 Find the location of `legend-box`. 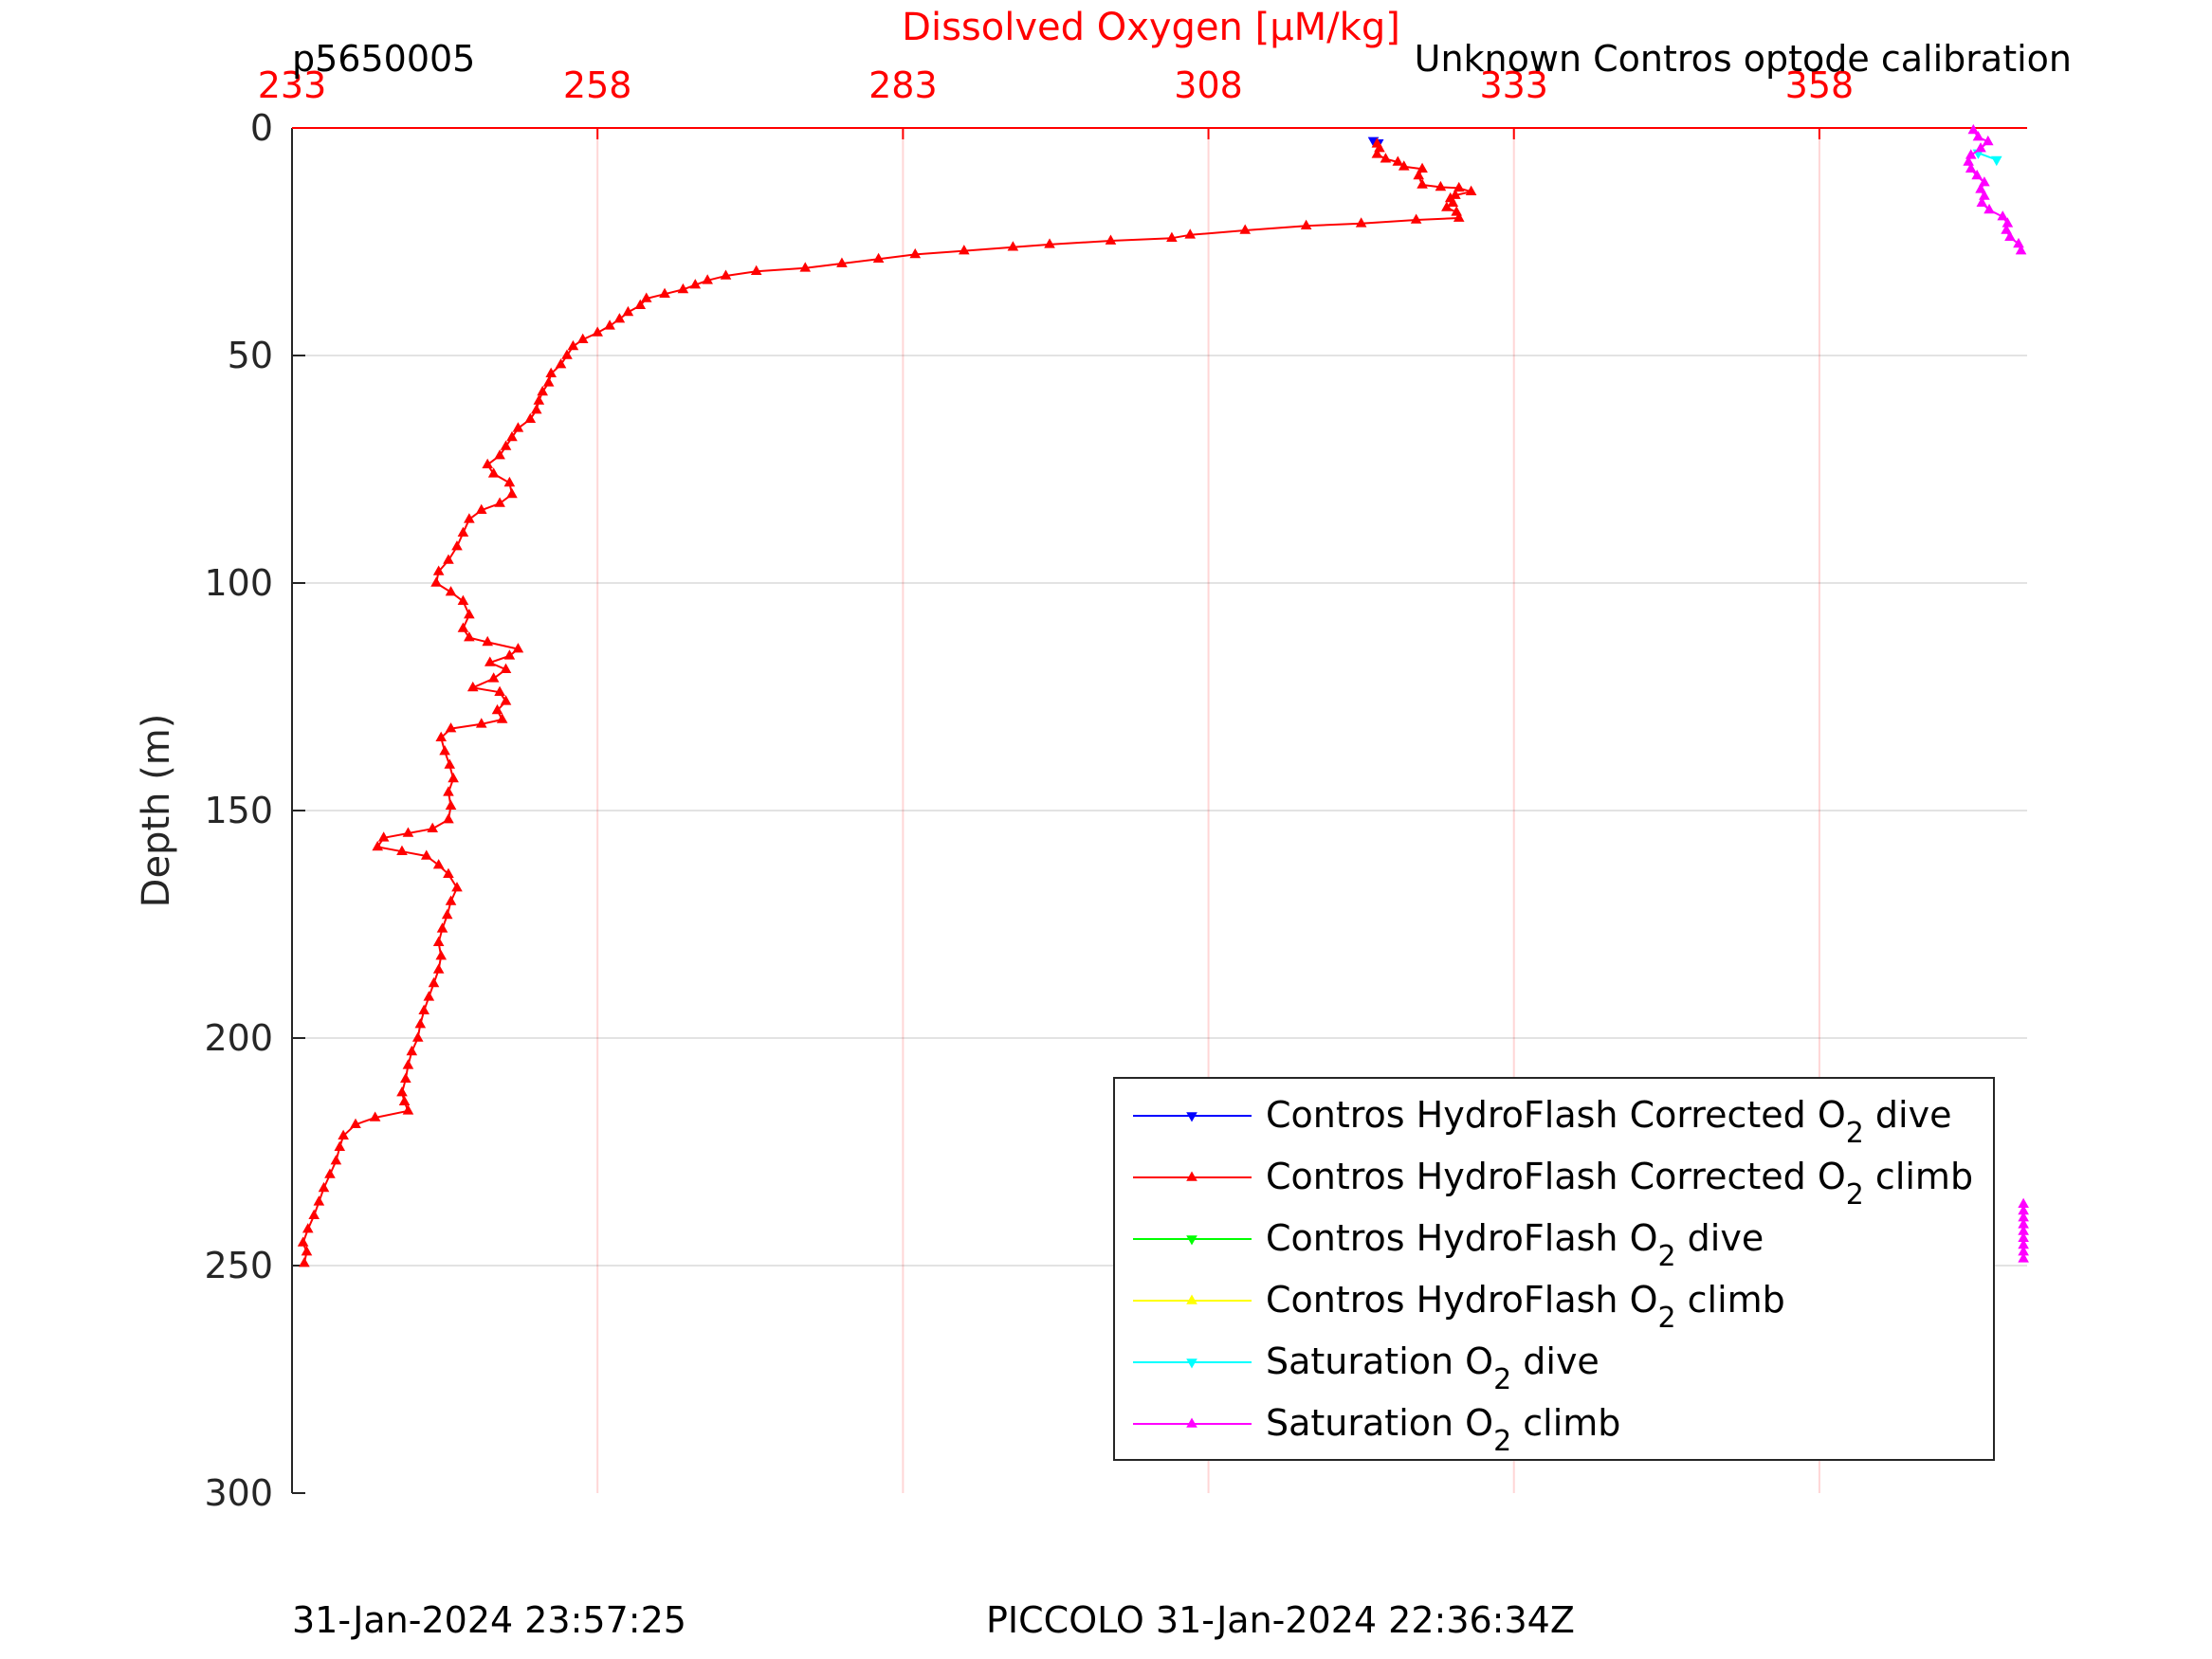

legend-box is located at coordinates (1554, 1269).